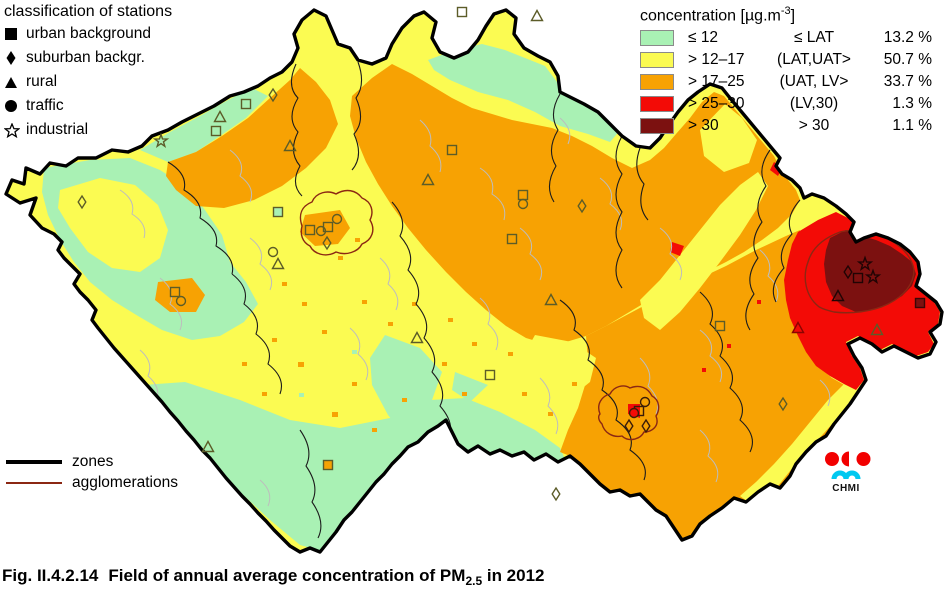  I want to click on logo-wave, so click(846, 475).